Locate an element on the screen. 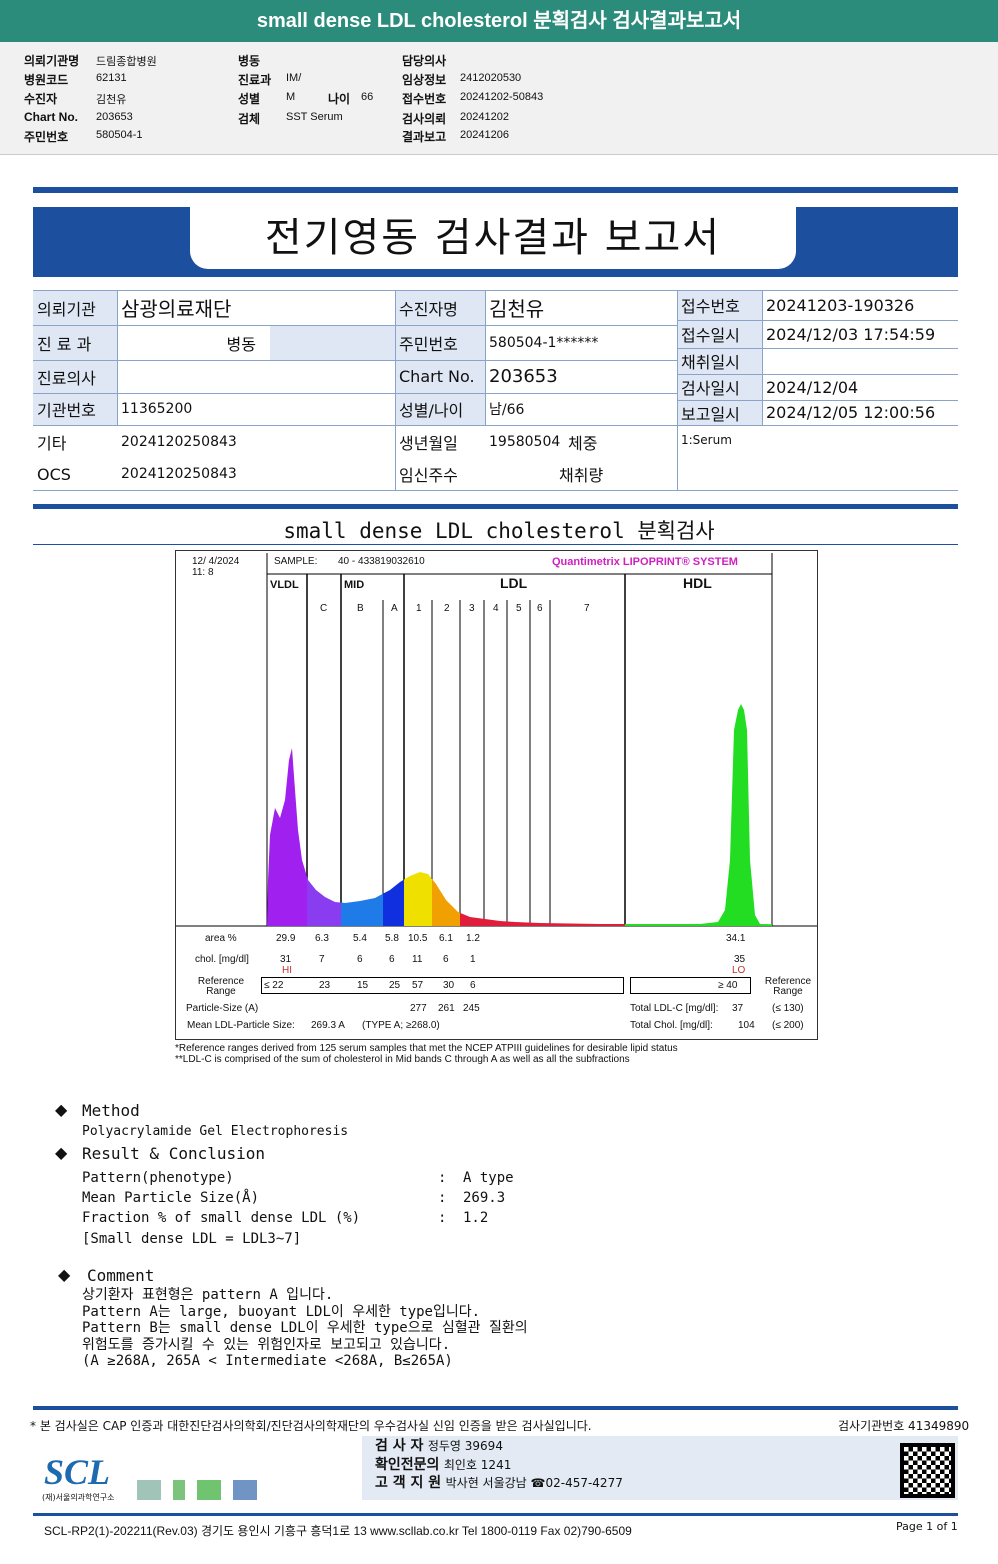 This screenshot has width=998, height=1564. table-report-label: 보고일시 is located at coordinates (719, 412).